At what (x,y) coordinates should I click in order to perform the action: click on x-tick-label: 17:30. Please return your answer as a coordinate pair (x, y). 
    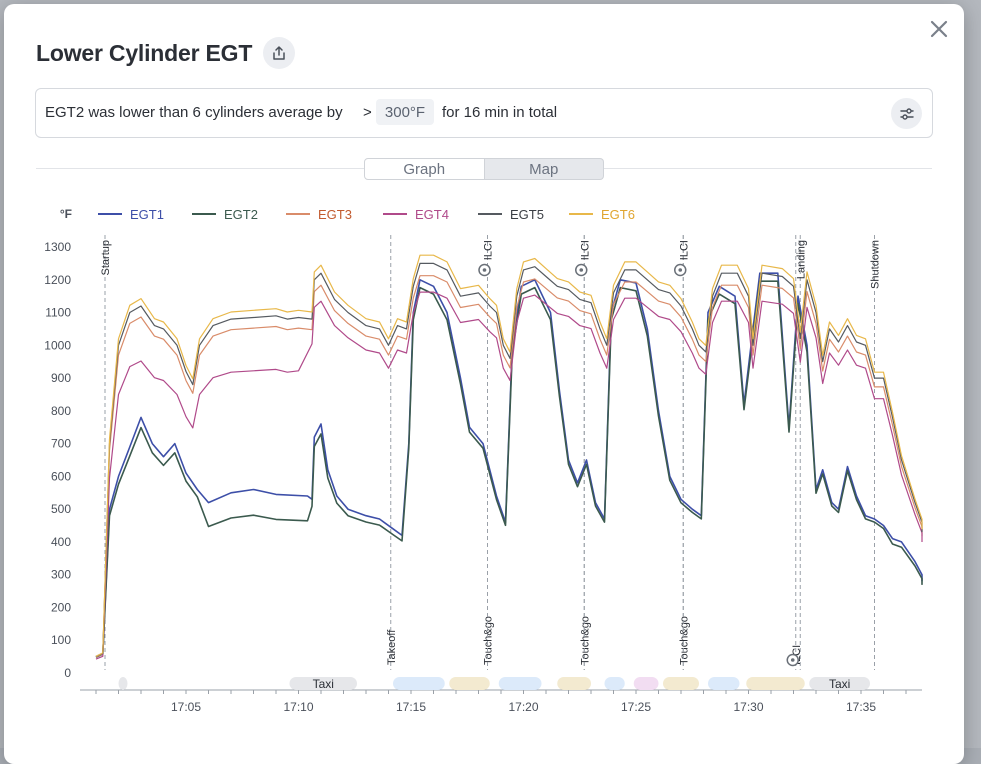
    Looking at the image, I should click on (748, 707).